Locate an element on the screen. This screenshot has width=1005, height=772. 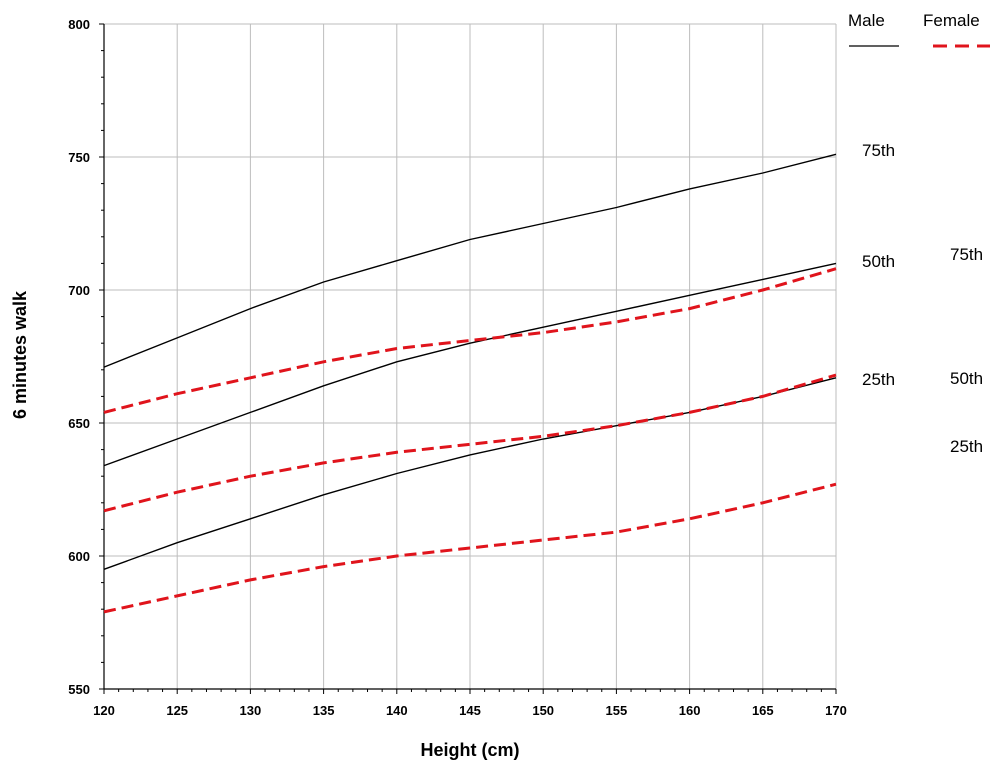
y-tick-label: 750 is located at coordinates (79, 157).